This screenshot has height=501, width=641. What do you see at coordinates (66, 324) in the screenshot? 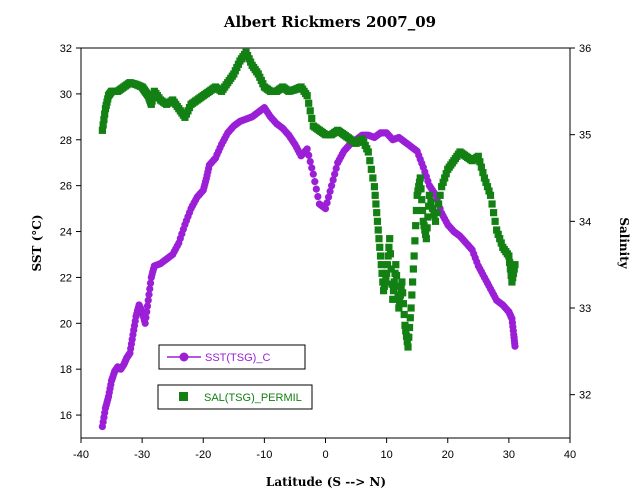
I see `y-tick-label: 20` at bounding box center [66, 324].